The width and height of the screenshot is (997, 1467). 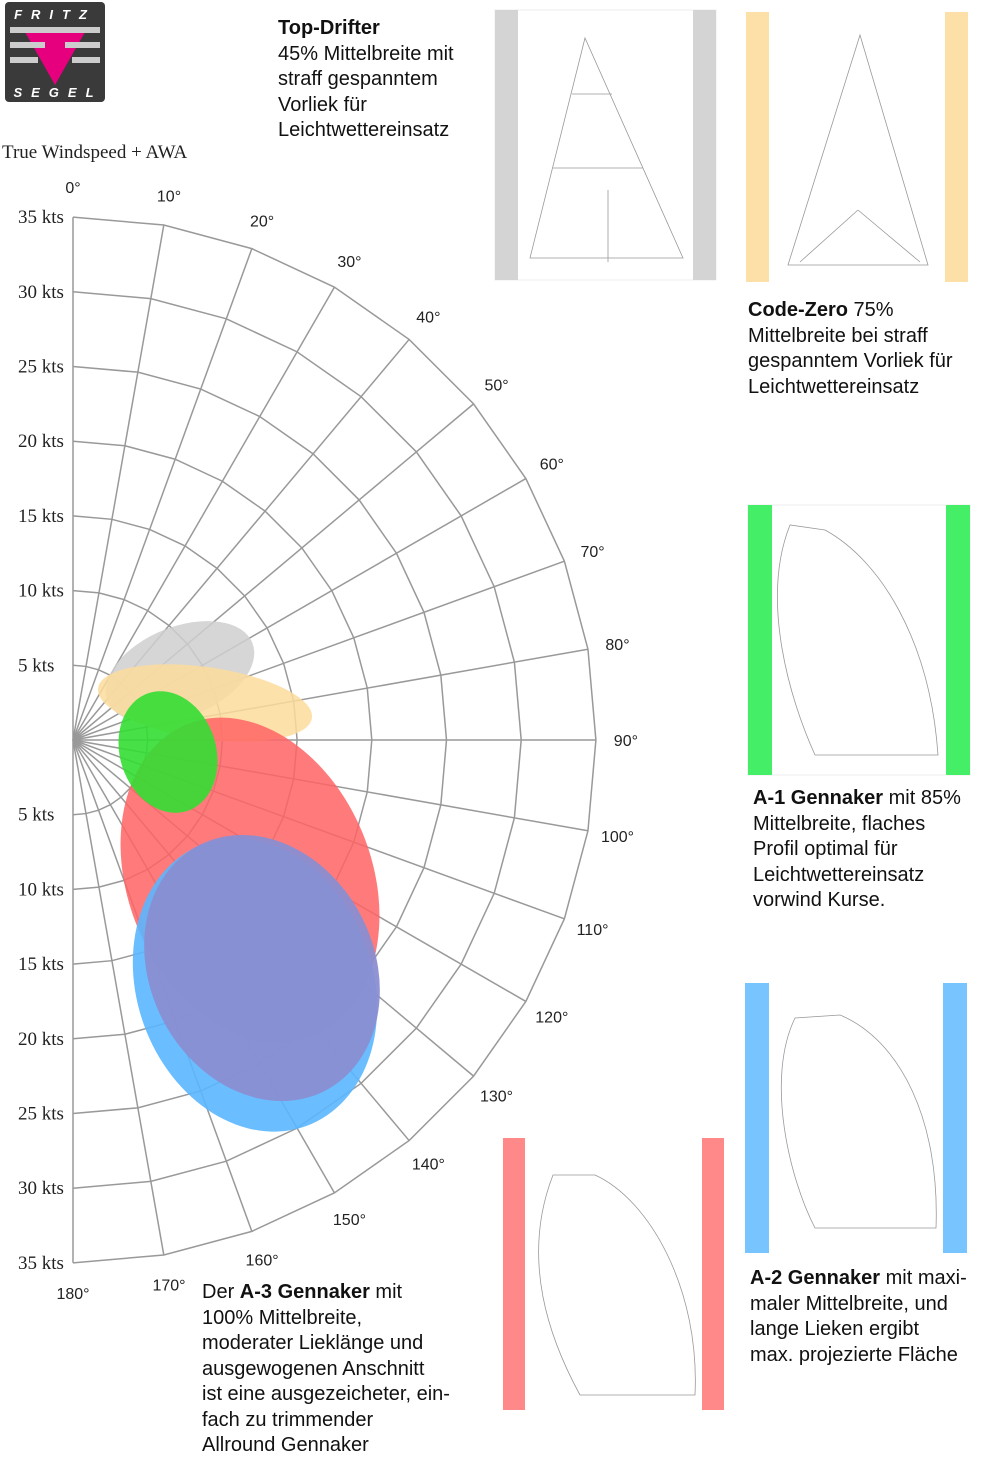 I want to click on desc-line: ausgewogenen Anschnitt, so click(x=313, y=1368).